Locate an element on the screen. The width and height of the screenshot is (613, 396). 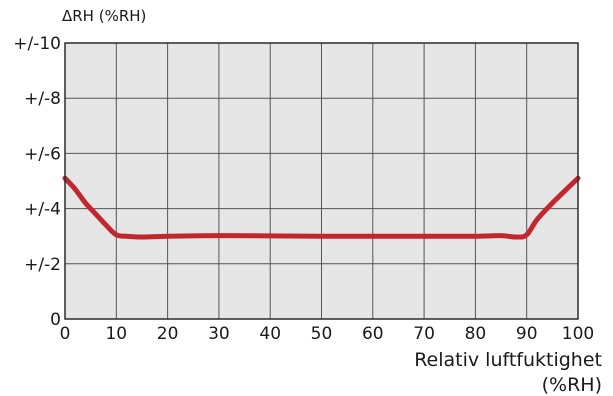
x-tick-label: 0 is located at coordinates (65, 334).